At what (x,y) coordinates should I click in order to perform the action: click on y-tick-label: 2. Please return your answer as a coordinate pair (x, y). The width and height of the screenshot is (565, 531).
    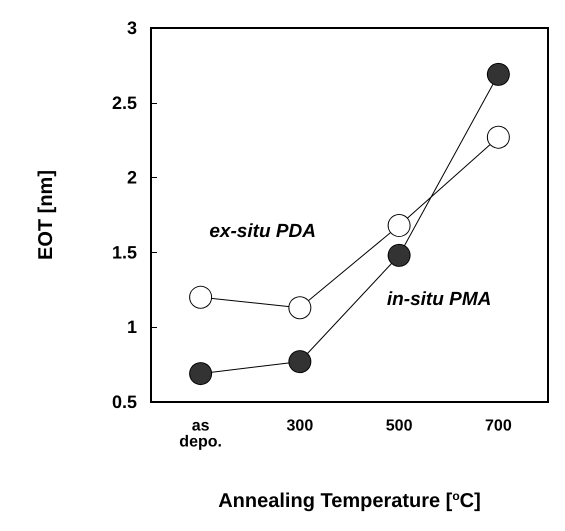
    Looking at the image, I should click on (131, 178).